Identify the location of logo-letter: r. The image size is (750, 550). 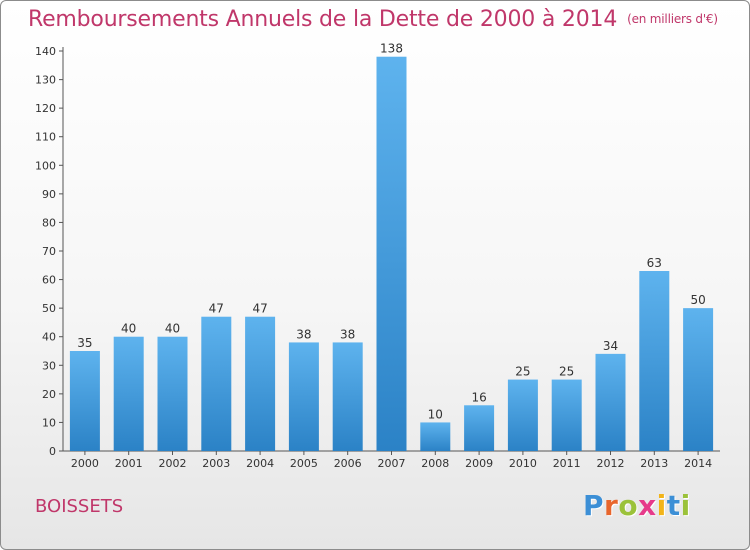
(611, 505).